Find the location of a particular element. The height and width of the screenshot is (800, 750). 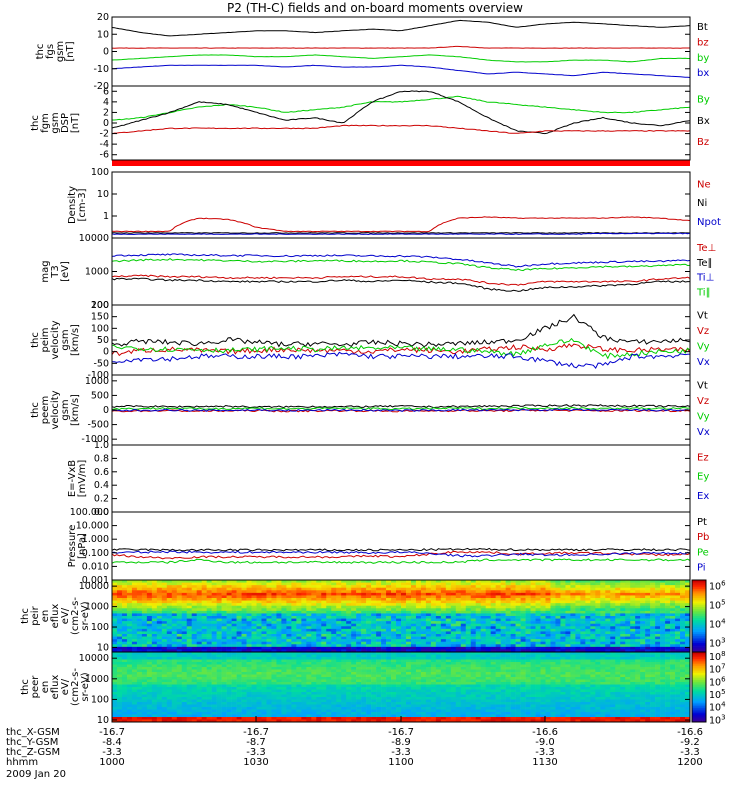

legend-entry: Pe is located at coordinates (703, 552).